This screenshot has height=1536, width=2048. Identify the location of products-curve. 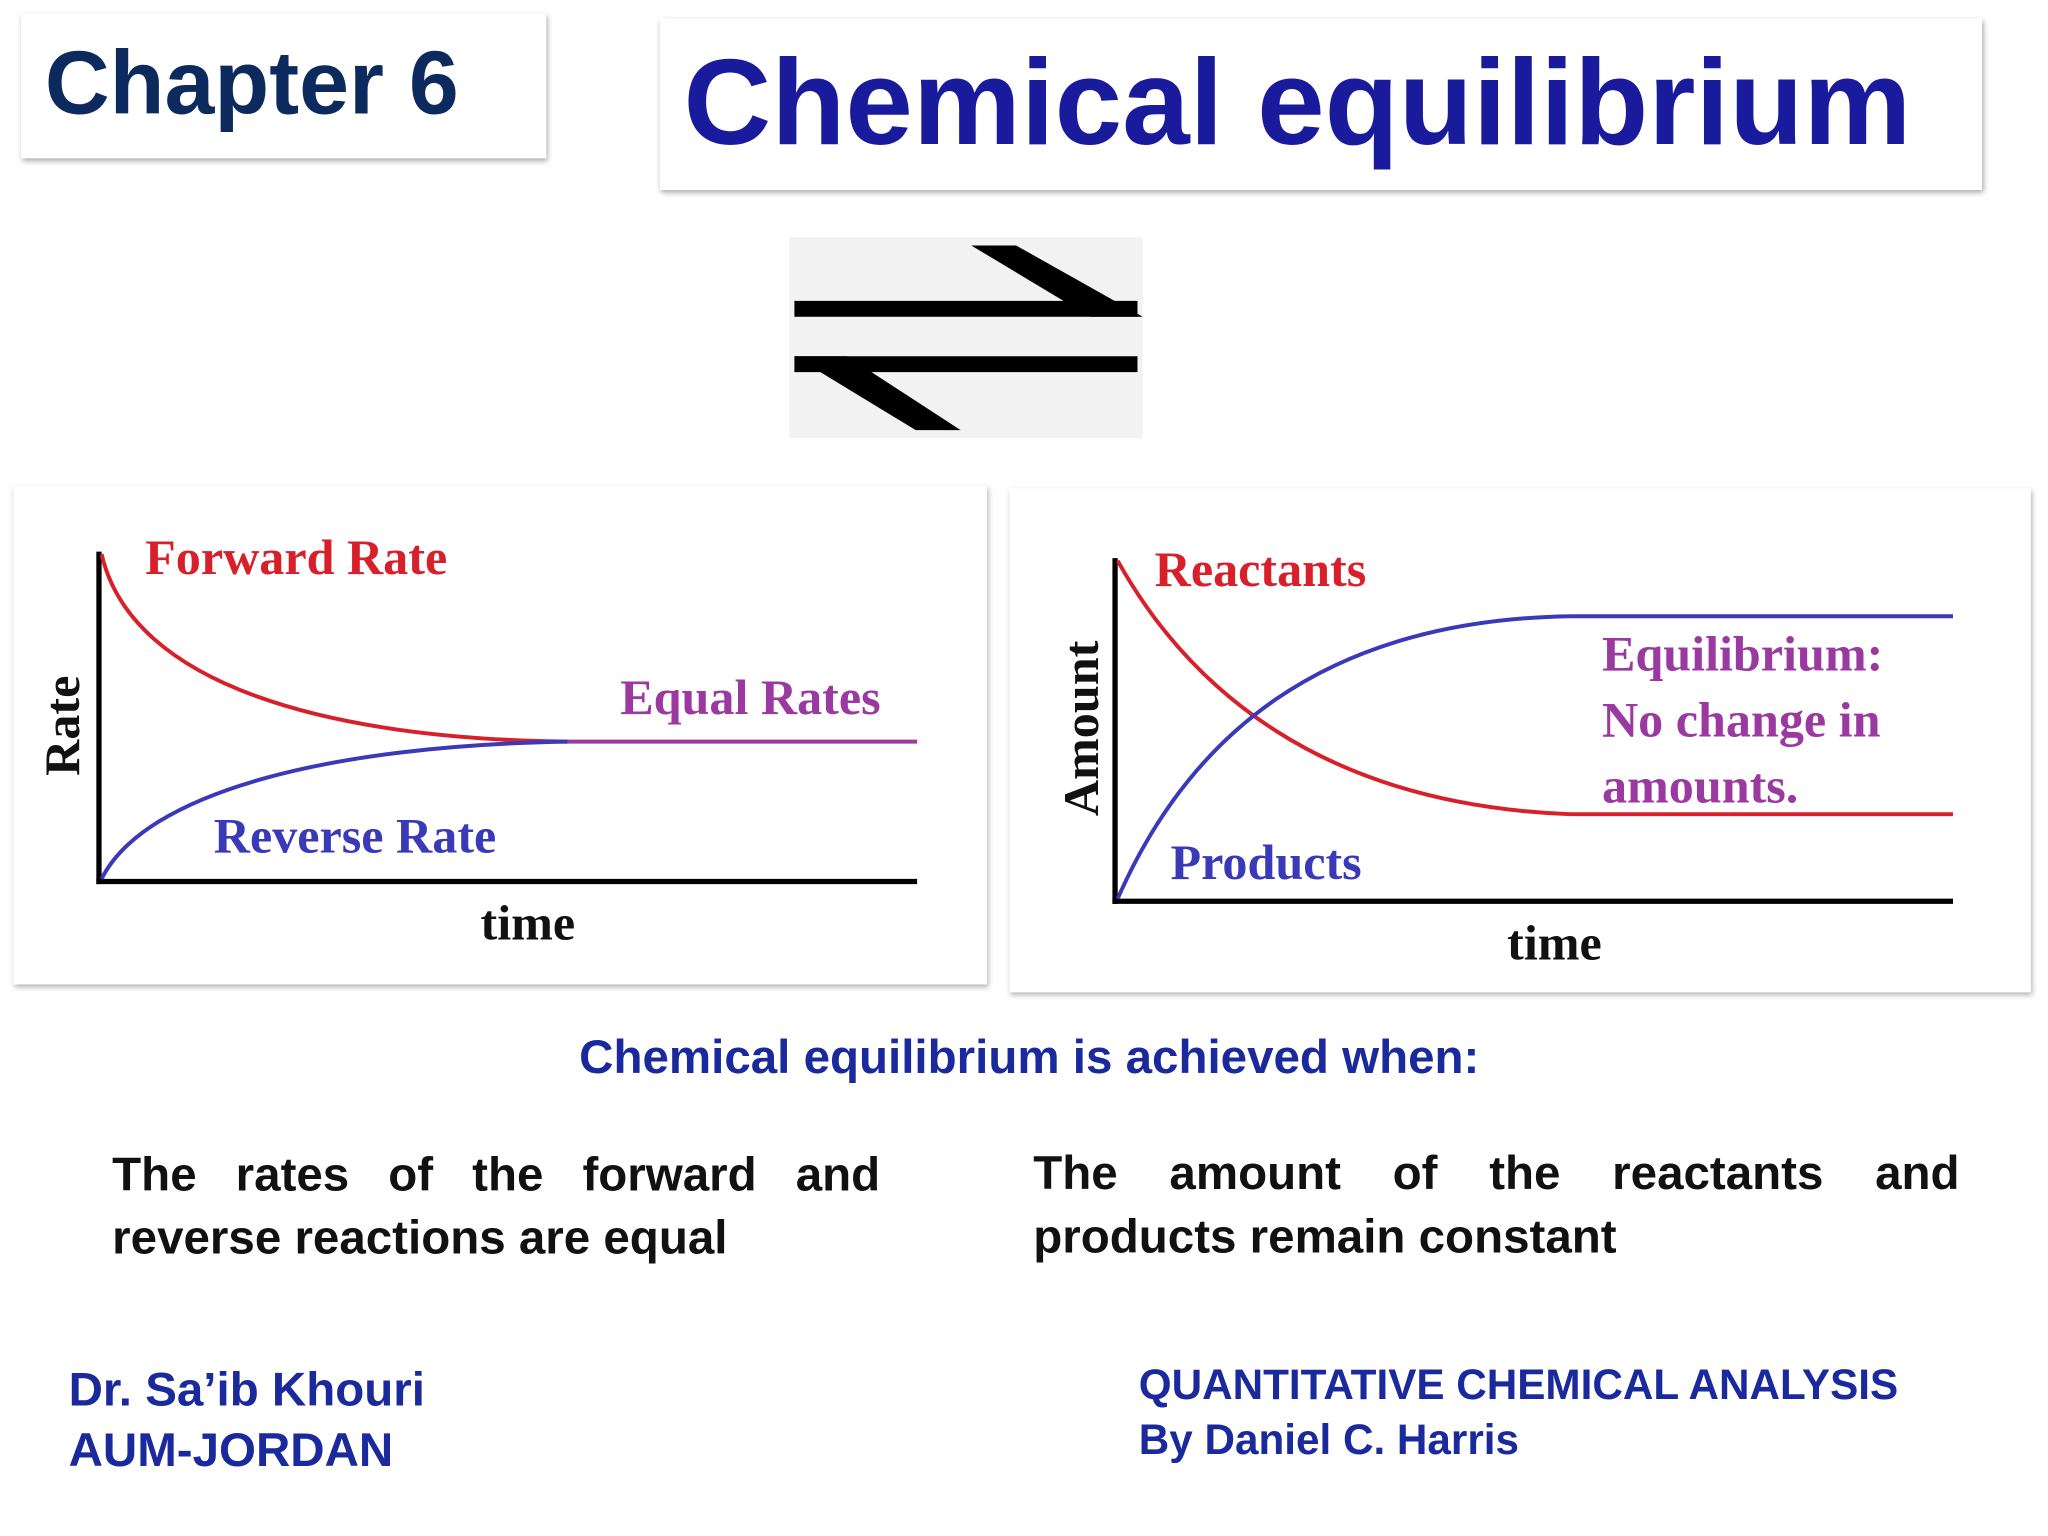
(1534, 757).